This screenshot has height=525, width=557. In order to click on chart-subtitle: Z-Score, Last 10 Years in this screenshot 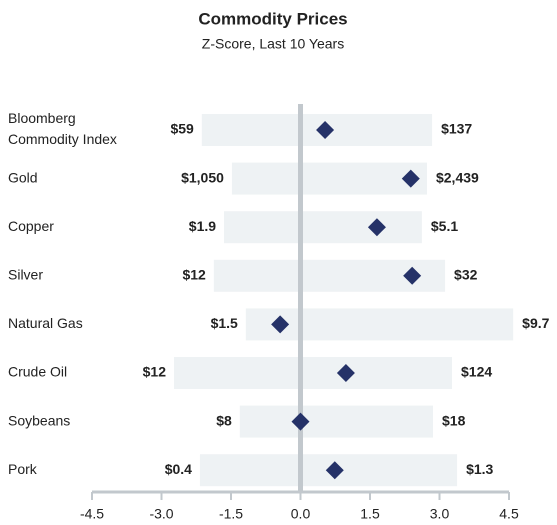, I will do `click(273, 44)`.